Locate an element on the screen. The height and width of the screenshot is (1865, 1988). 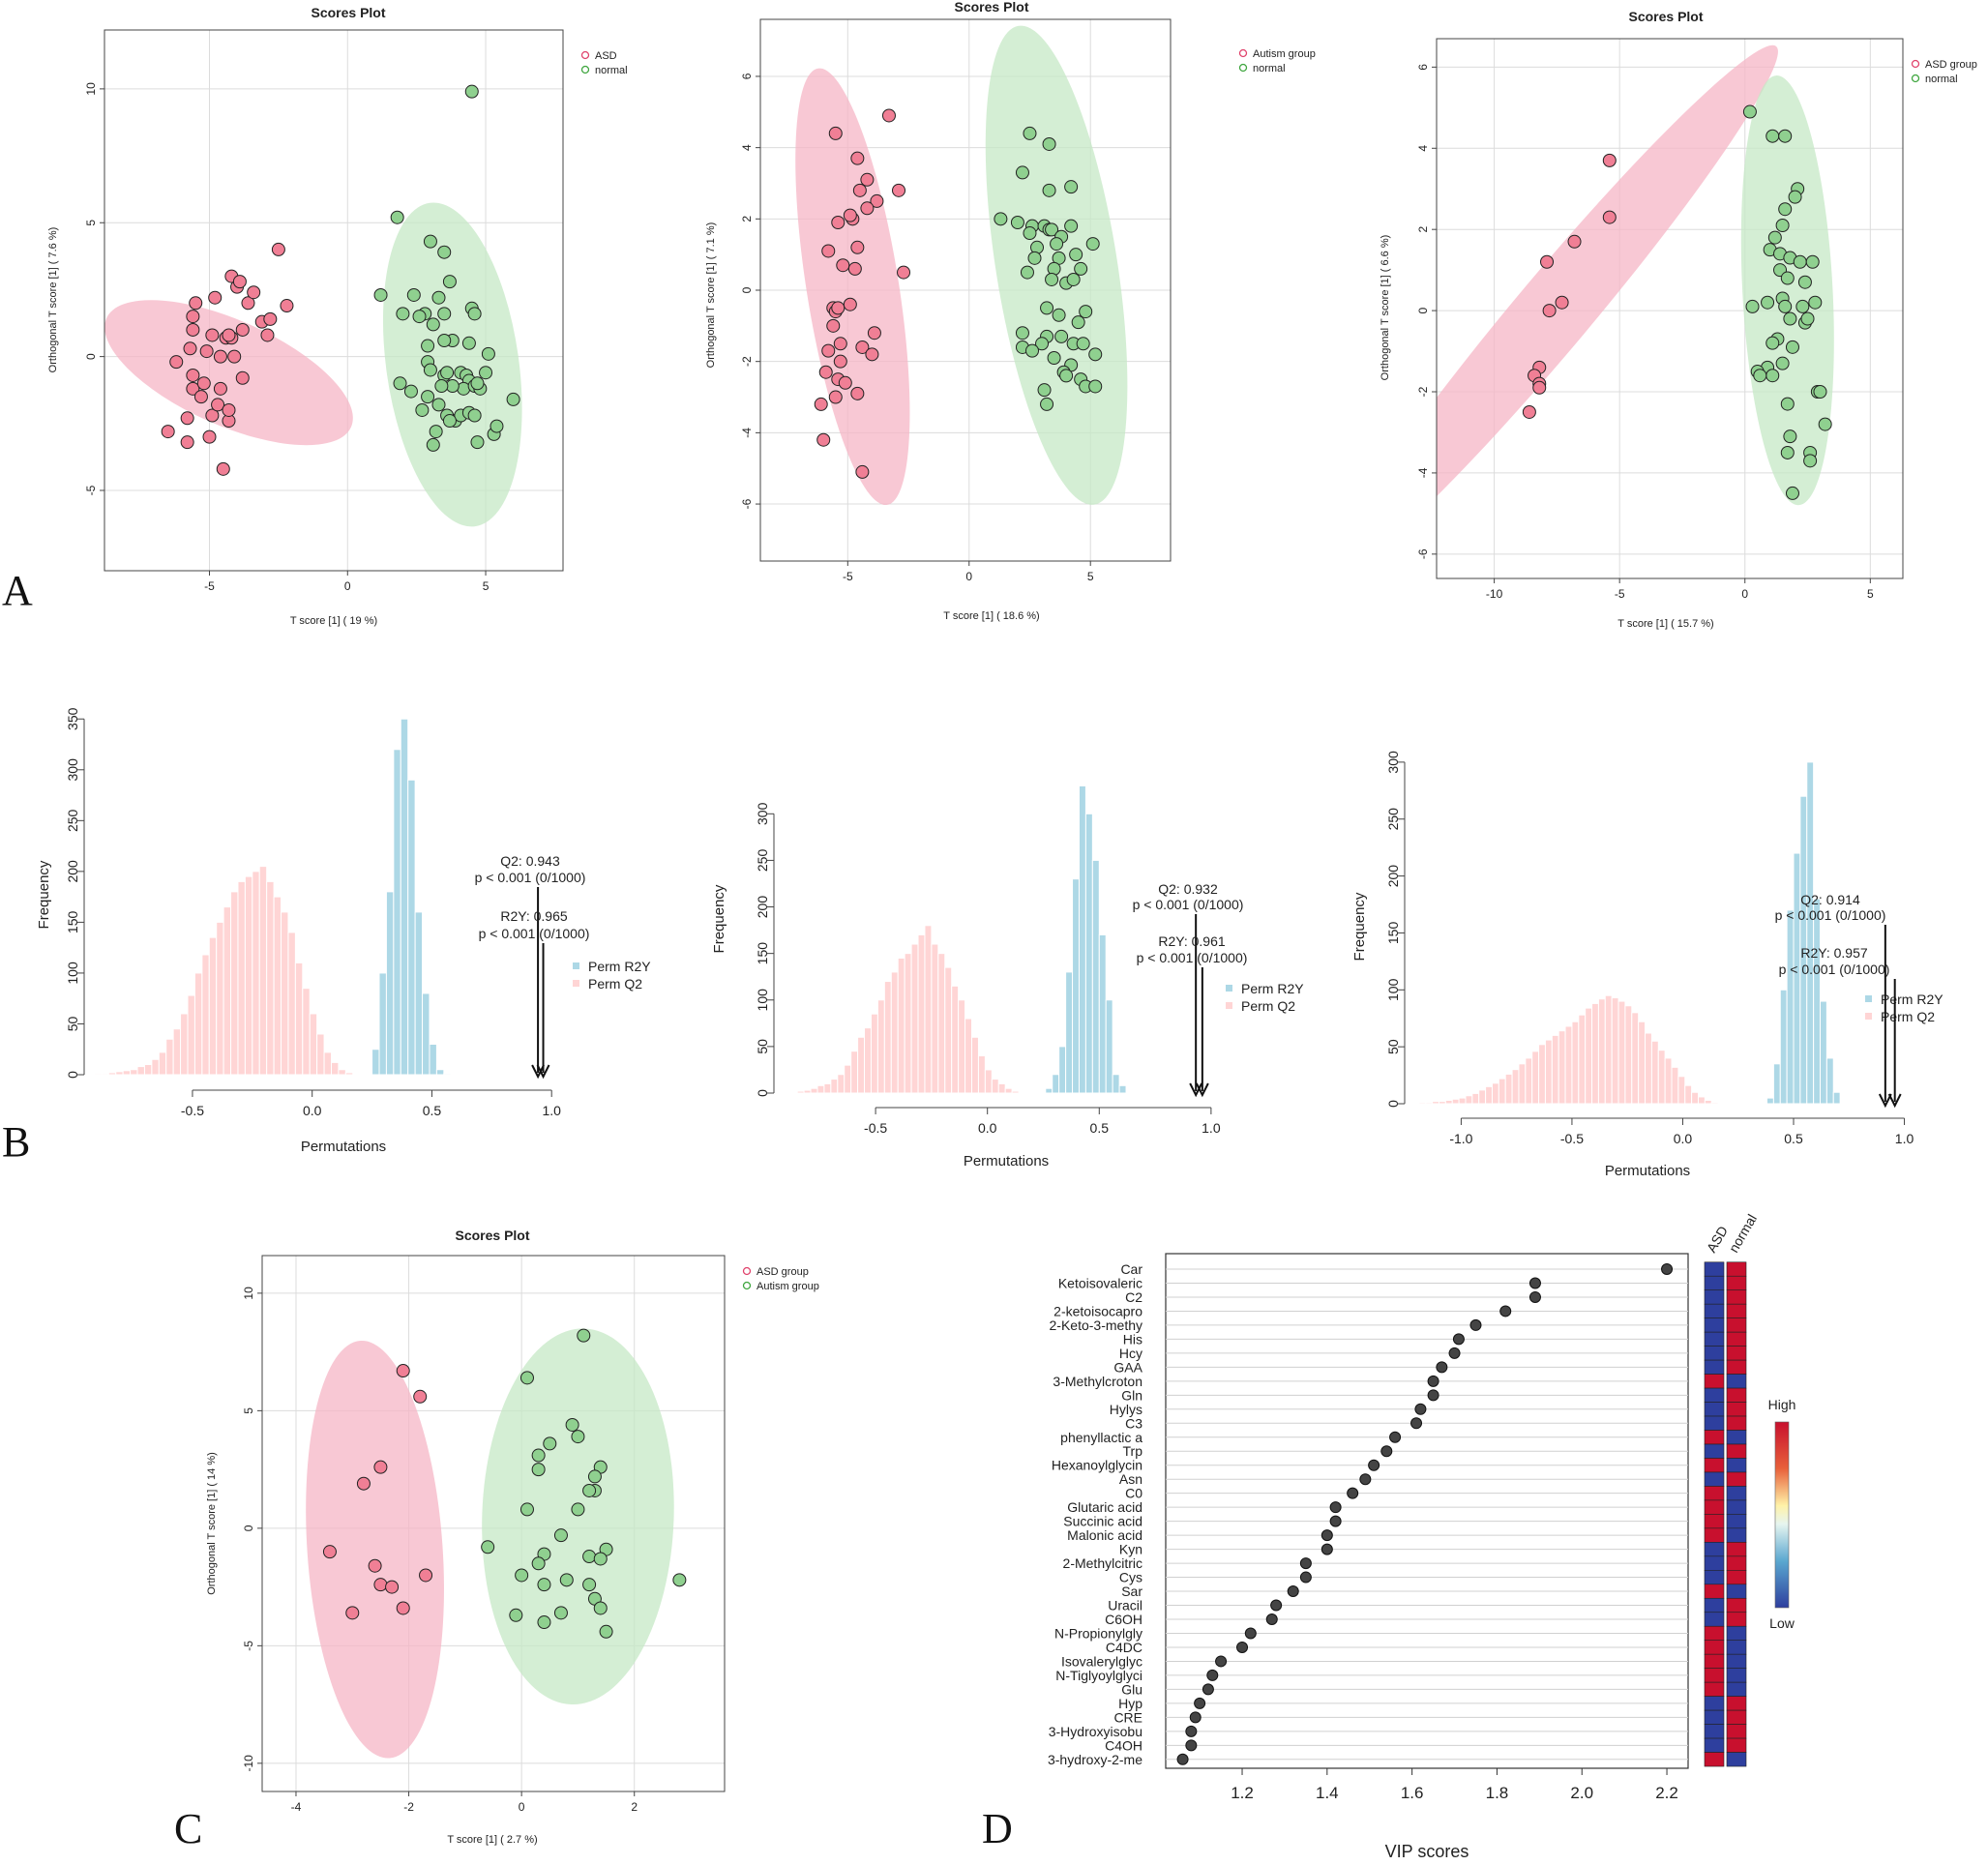
y-tick-label: 200 is located at coordinates (72, 871).